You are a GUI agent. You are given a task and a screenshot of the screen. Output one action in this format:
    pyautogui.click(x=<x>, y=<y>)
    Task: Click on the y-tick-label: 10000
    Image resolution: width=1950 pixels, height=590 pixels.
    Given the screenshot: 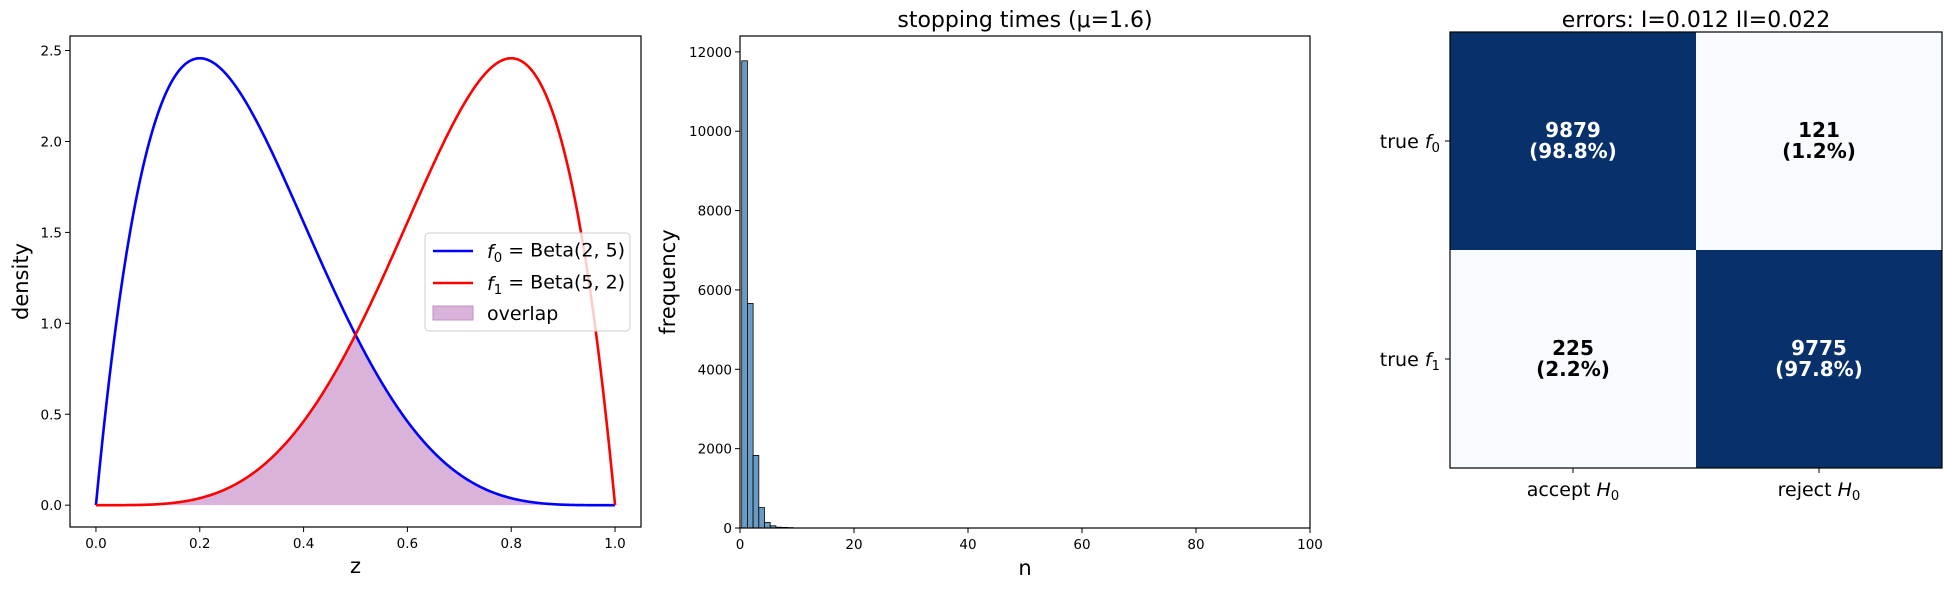 What is the action you would take?
    pyautogui.click(x=710, y=132)
    